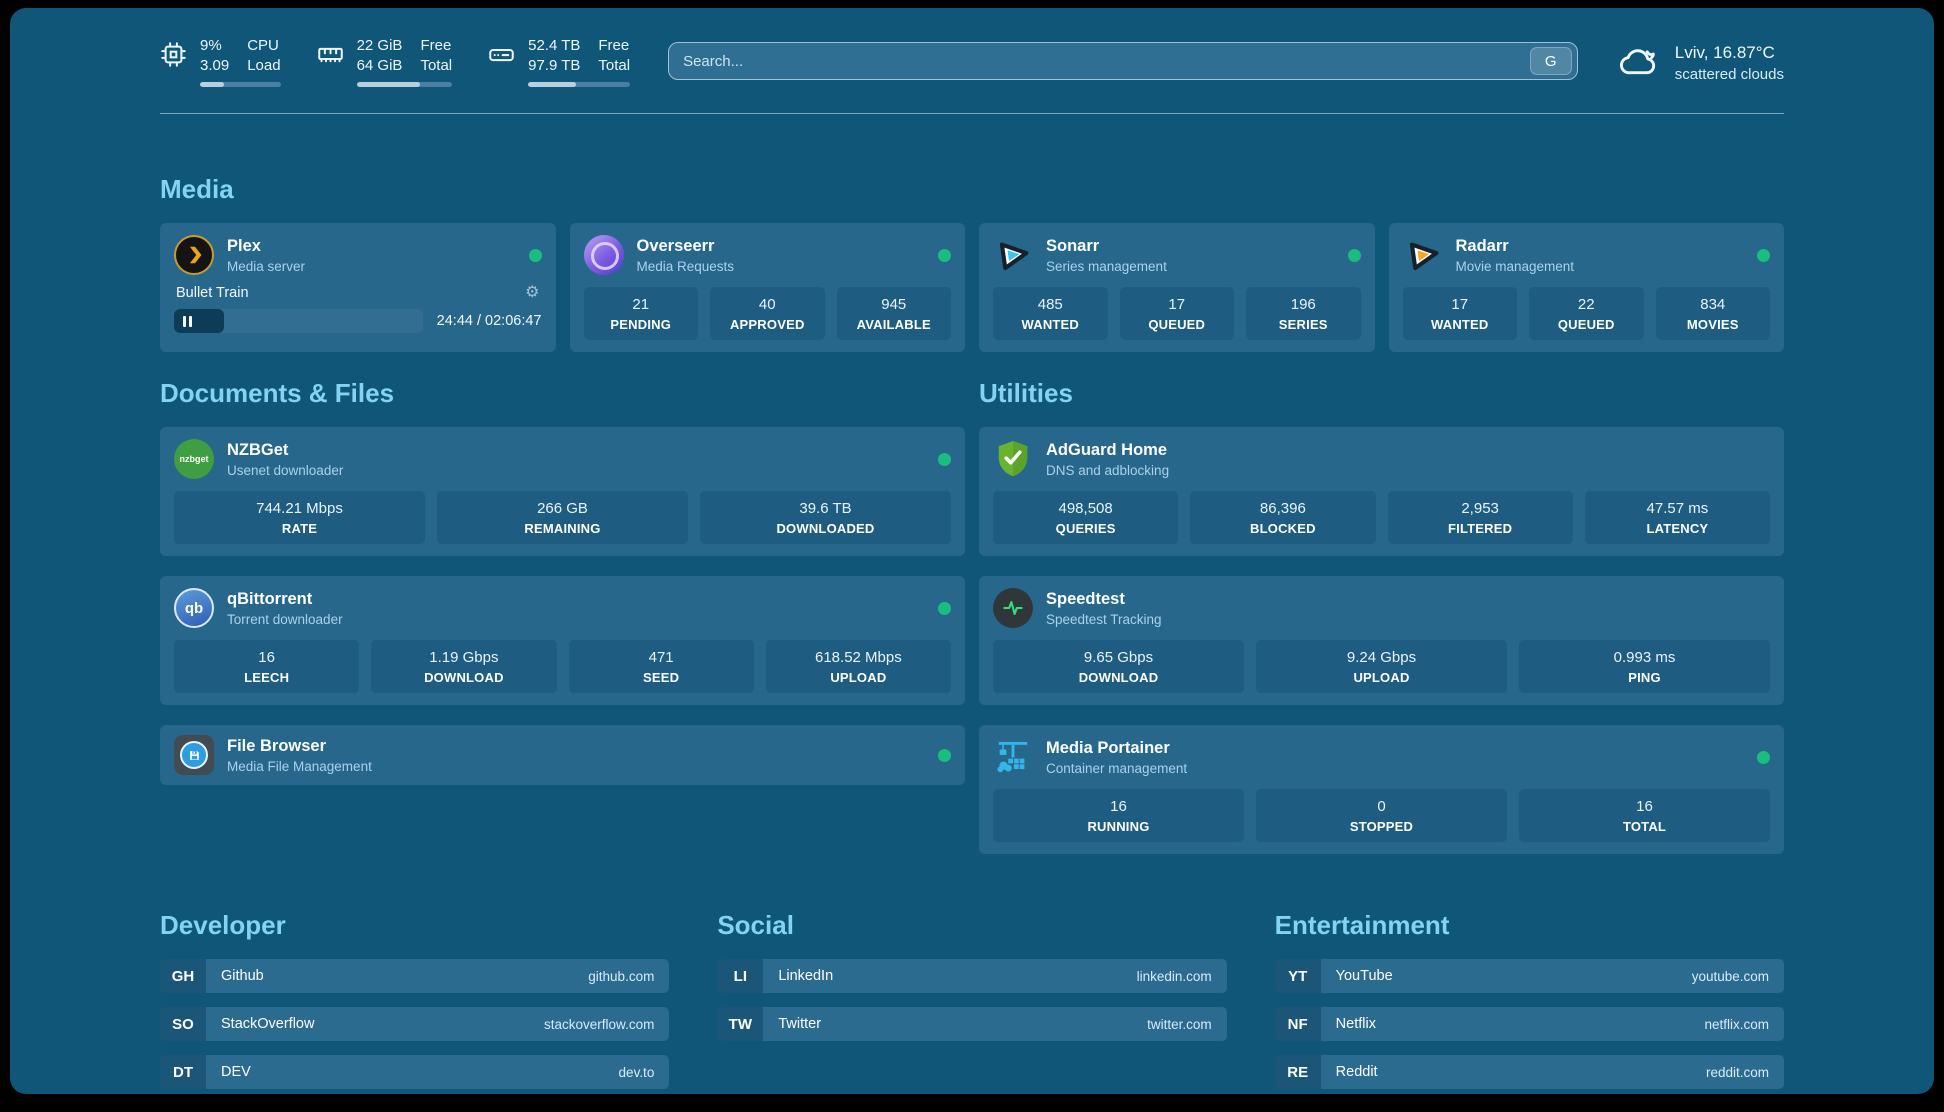  What do you see at coordinates (1176, 313) in the screenshot?
I see `stat-box-queued: 17 QUEUED` at bounding box center [1176, 313].